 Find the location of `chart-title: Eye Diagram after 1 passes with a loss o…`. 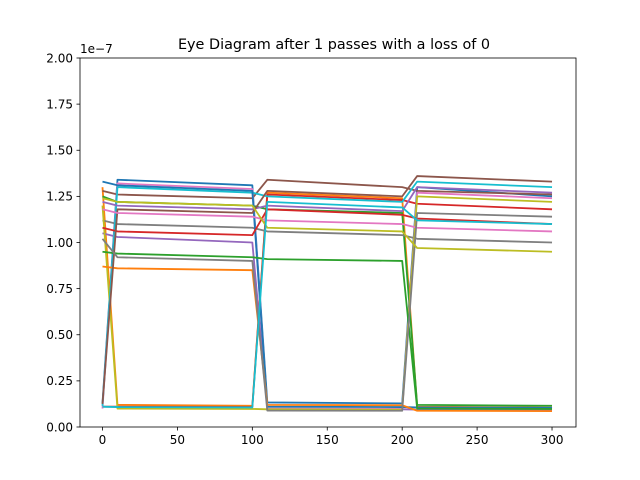

chart-title: Eye Diagram after 1 passes with a loss o… is located at coordinates (334, 45).